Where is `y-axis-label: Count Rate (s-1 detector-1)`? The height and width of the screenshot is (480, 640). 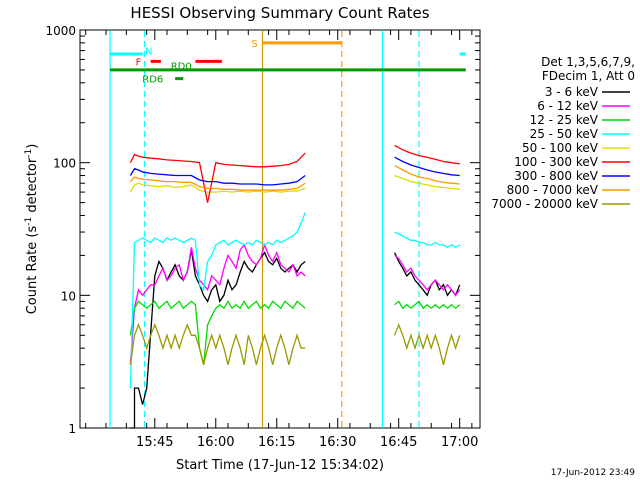
y-axis-label: Count Rate (s-1 detector-1) is located at coordinates (32, 229).